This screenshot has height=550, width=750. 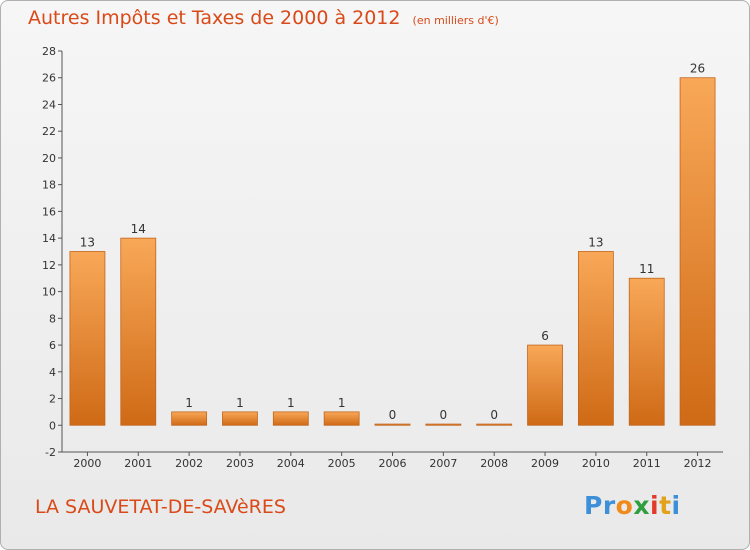 I want to click on proxiti-logo: Proxiti, so click(x=632, y=505).